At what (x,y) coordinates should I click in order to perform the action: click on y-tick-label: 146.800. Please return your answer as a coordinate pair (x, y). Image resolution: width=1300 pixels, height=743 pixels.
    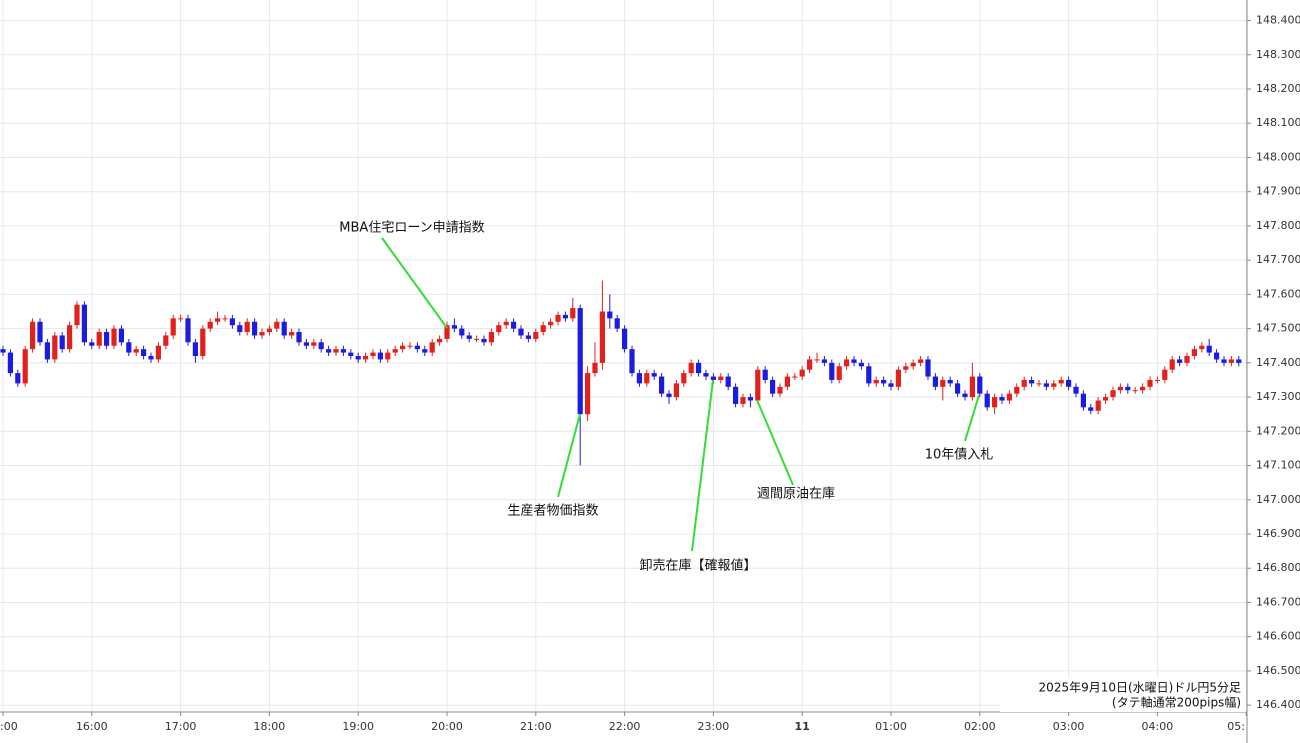
    Looking at the image, I should click on (1278, 567).